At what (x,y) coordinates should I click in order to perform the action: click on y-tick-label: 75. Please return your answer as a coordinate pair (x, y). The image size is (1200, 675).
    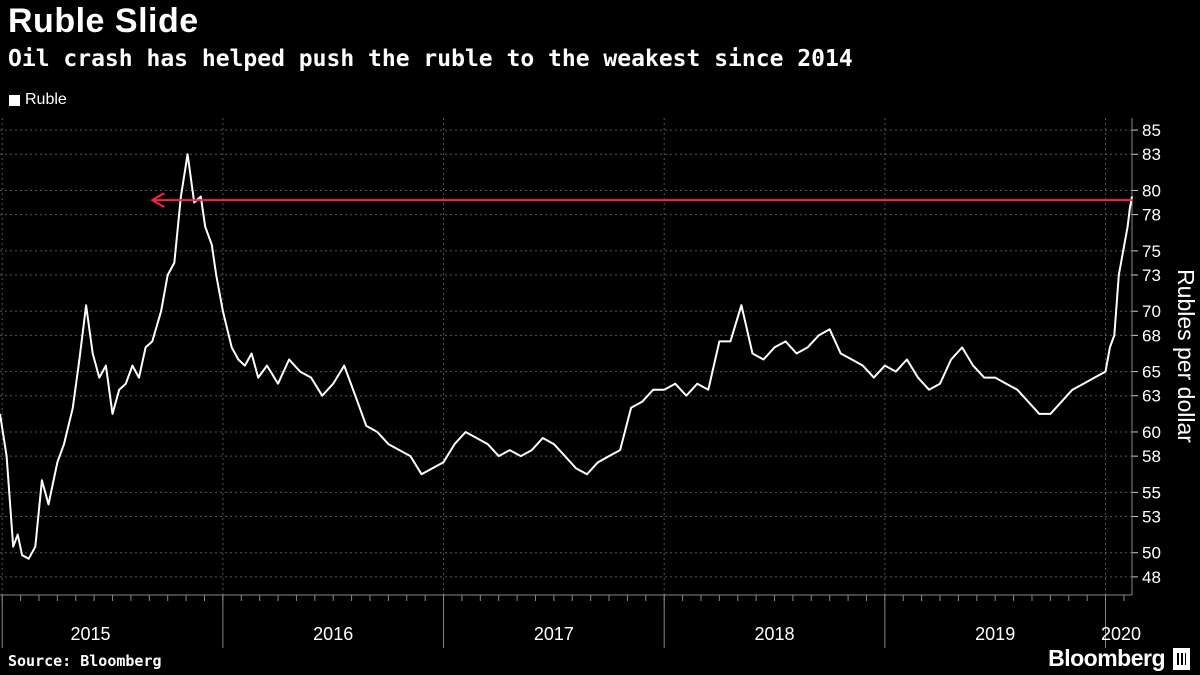
    Looking at the image, I should click on (1151, 251).